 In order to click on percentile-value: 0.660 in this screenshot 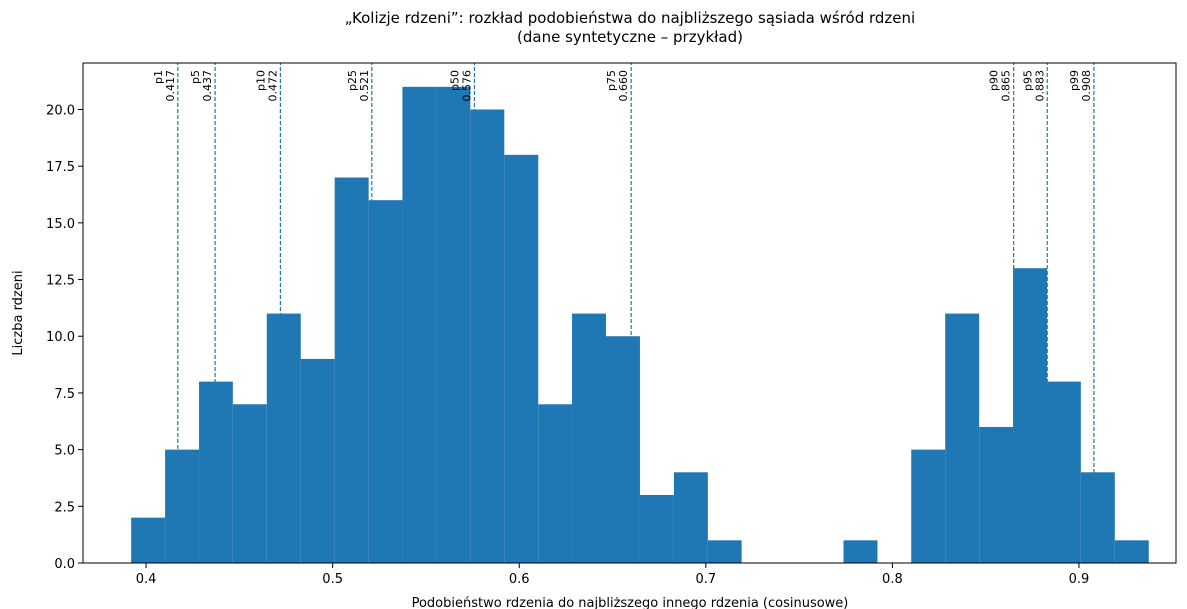, I will do `click(623, 86)`.